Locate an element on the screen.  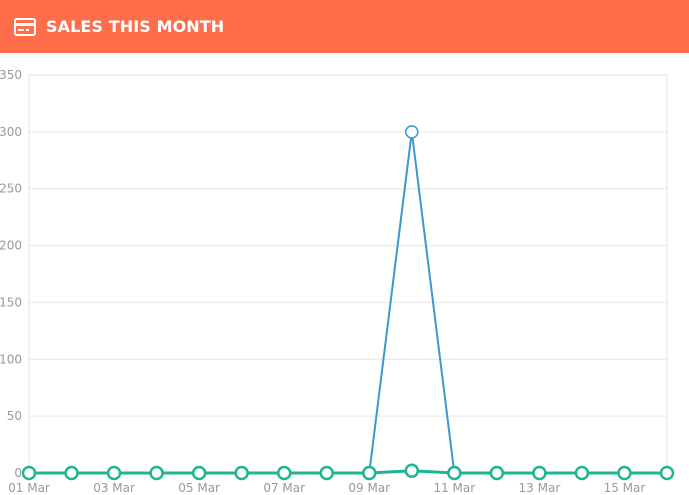
y-tick-label: 350 is located at coordinates (11, 75).